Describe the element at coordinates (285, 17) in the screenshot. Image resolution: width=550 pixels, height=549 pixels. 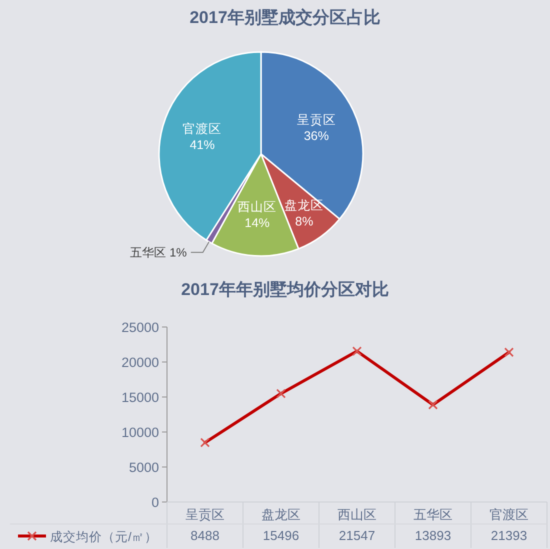
I see `title: 2017年别墅成交分区占比` at that location.